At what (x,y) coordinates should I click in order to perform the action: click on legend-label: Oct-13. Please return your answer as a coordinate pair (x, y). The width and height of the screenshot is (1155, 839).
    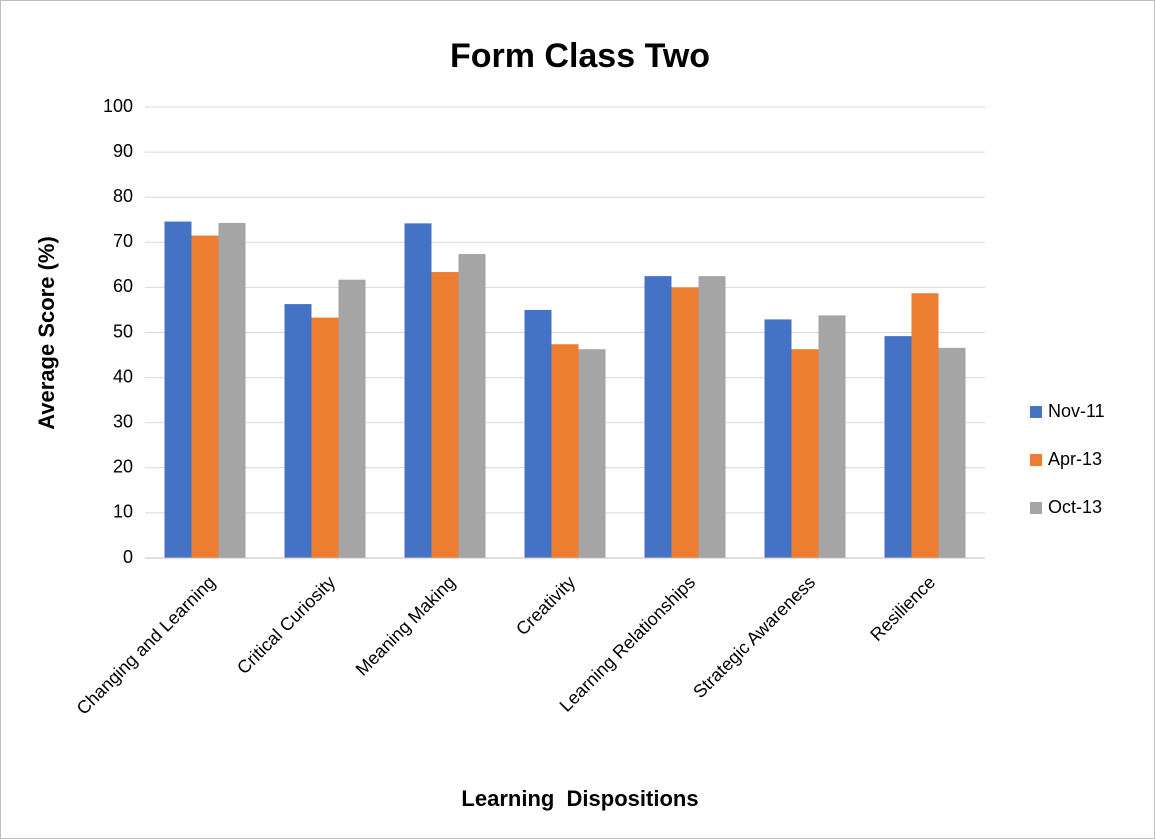
    Looking at the image, I should click on (1075, 507).